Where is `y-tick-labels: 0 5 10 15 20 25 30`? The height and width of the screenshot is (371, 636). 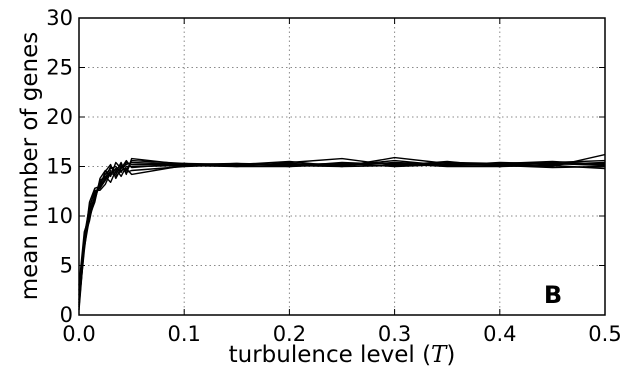
y-tick-labels: 0 5 10 15 20 25 30 is located at coordinates (59, 166).